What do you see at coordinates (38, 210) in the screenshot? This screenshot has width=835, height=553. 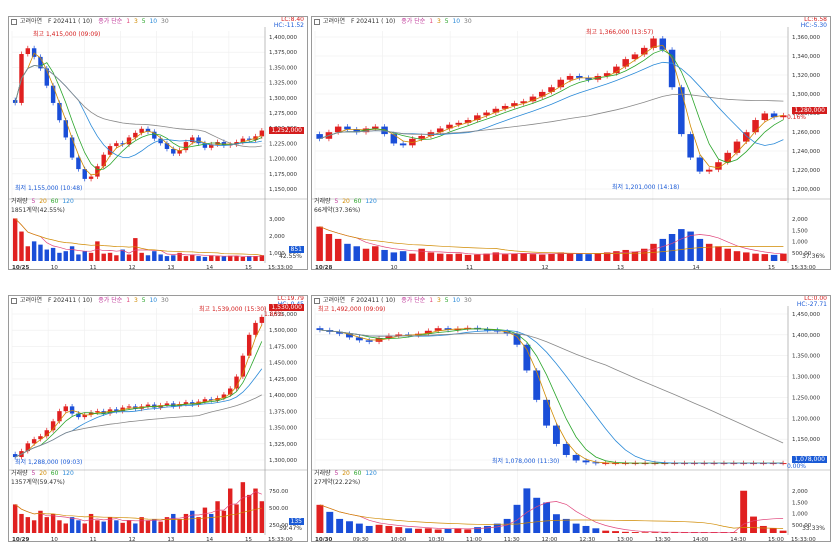 I see `volume-sub: 1851계약(42.55%)` at bounding box center [38, 210].